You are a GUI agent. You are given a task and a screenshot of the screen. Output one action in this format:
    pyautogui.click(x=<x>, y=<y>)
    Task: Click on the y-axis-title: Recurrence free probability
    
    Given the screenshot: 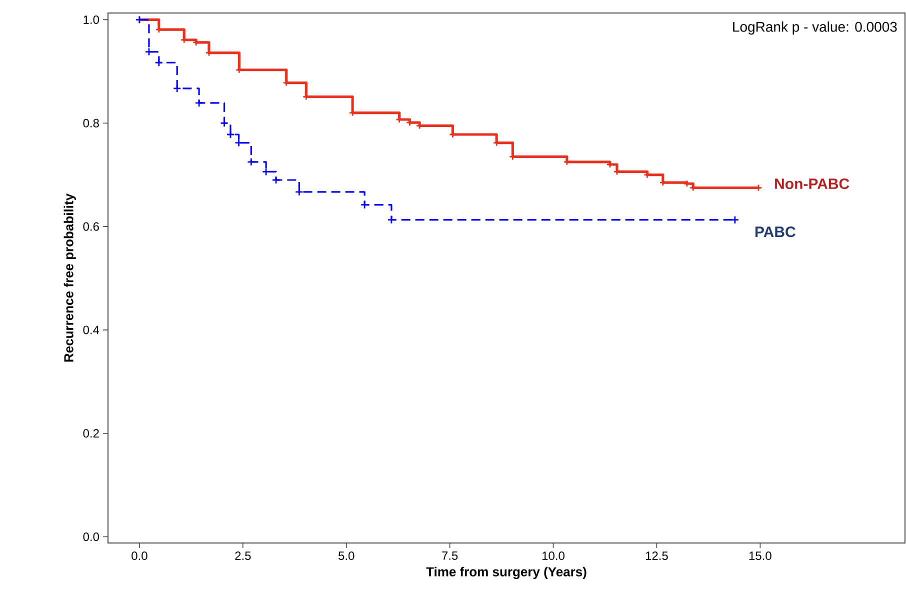 What is the action you would take?
    pyautogui.click(x=70, y=278)
    